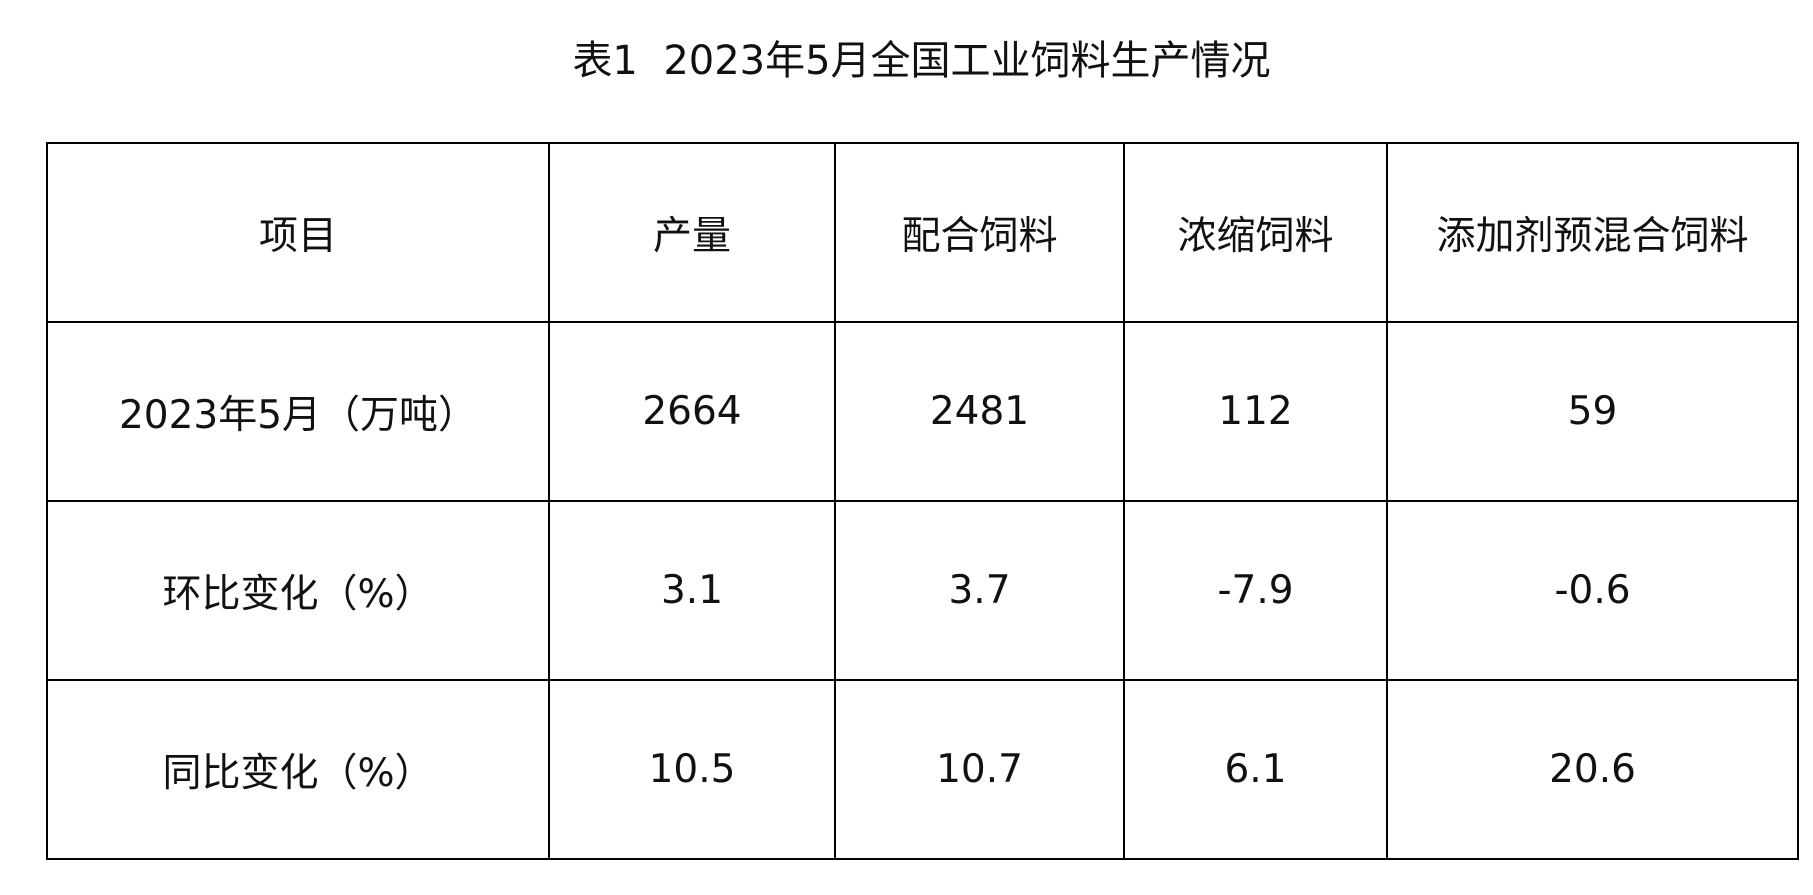 This screenshot has height=895, width=1813. I want to click on table-title: 表1 2023年5月全国工业饲料生产情况, so click(921, 61).